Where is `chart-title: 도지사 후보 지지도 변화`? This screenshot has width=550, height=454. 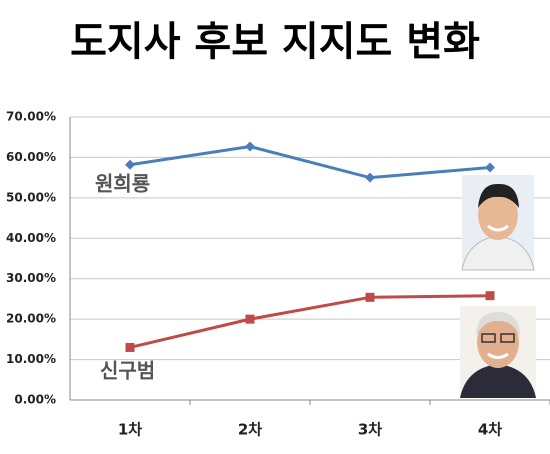
chart-title: 도지사 후보 지지도 변화 is located at coordinates (275, 42).